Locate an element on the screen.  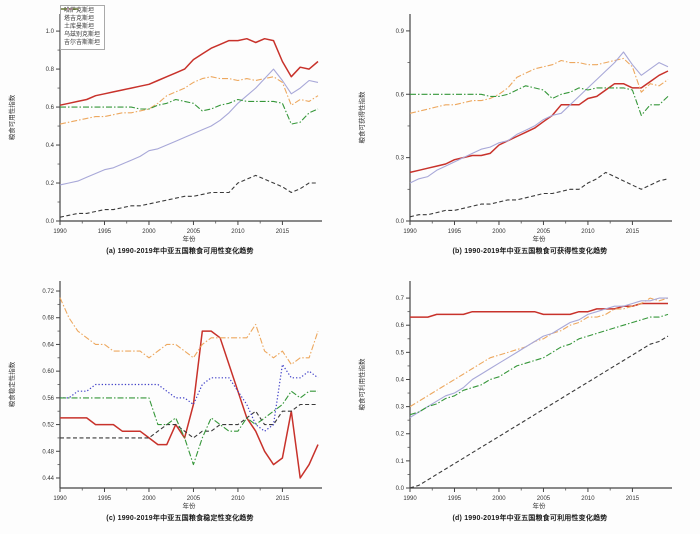
y-axis-label: 粮食可利用性指数 is located at coordinates (361, 384).